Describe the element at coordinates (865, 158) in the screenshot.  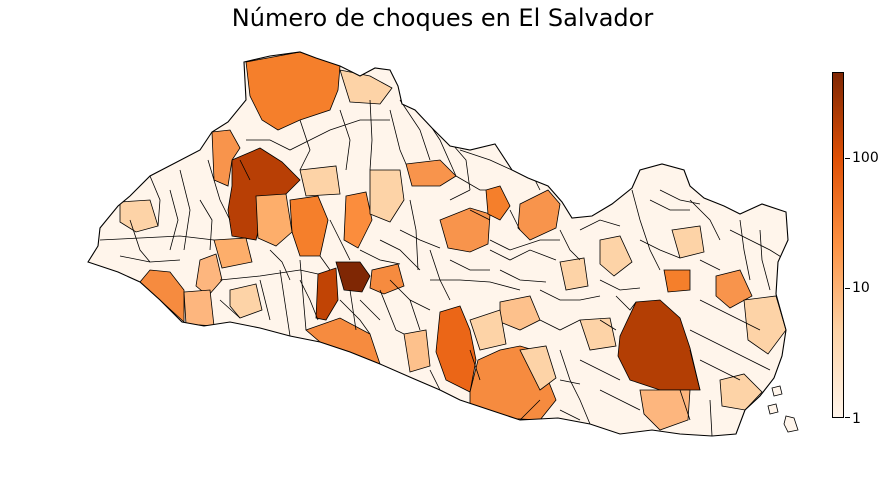
I see `colorbar-label-100: 100` at that location.